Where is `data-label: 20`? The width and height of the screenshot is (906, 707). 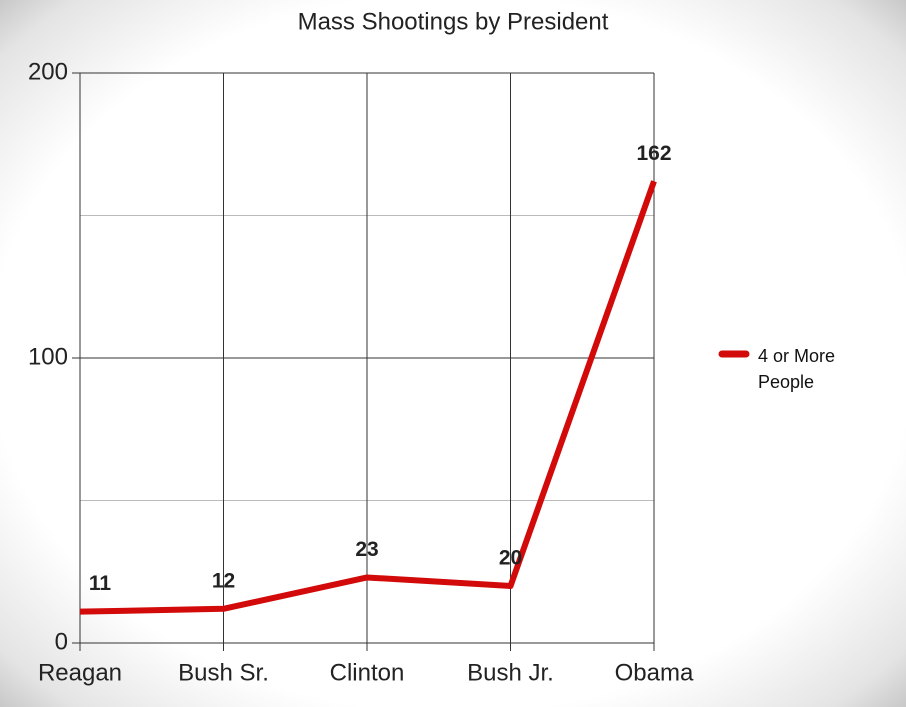
data-label: 20 is located at coordinates (510, 558).